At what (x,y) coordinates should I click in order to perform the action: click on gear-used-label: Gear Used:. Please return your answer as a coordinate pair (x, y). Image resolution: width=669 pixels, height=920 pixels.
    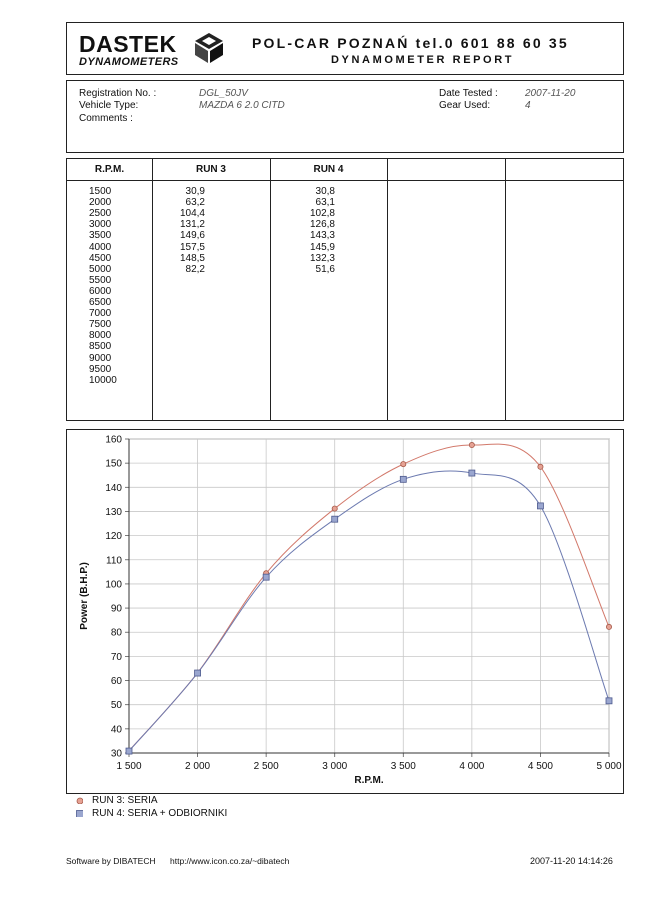
    Looking at the image, I should click on (465, 105).